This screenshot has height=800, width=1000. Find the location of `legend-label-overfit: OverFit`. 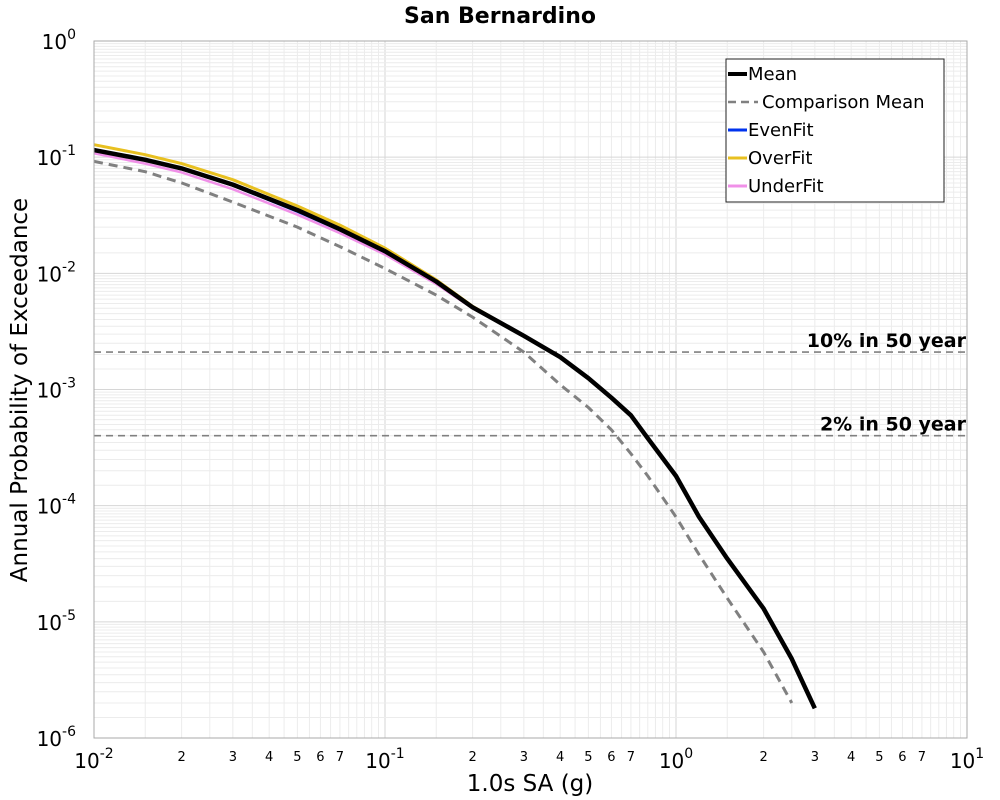

legend-label-overfit: OverFit is located at coordinates (780, 158).